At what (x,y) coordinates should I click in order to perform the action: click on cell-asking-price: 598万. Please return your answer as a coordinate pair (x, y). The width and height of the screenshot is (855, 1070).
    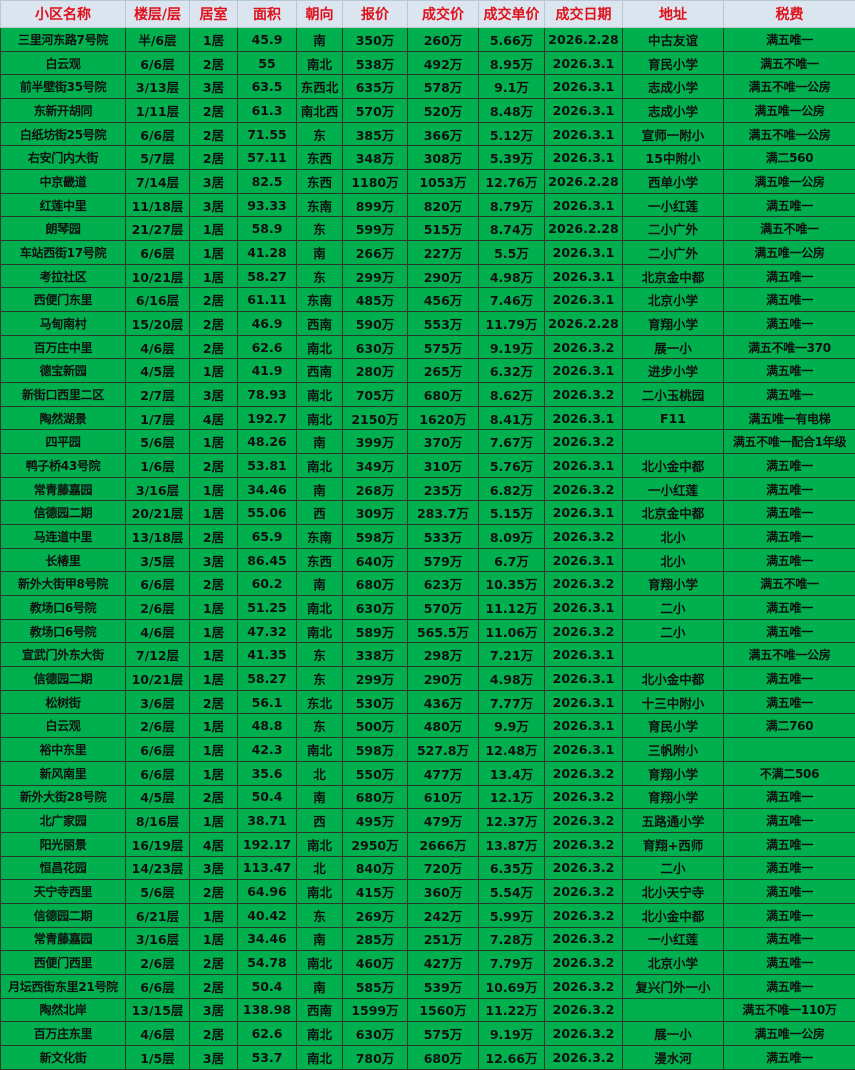
    Looking at the image, I should click on (375, 749).